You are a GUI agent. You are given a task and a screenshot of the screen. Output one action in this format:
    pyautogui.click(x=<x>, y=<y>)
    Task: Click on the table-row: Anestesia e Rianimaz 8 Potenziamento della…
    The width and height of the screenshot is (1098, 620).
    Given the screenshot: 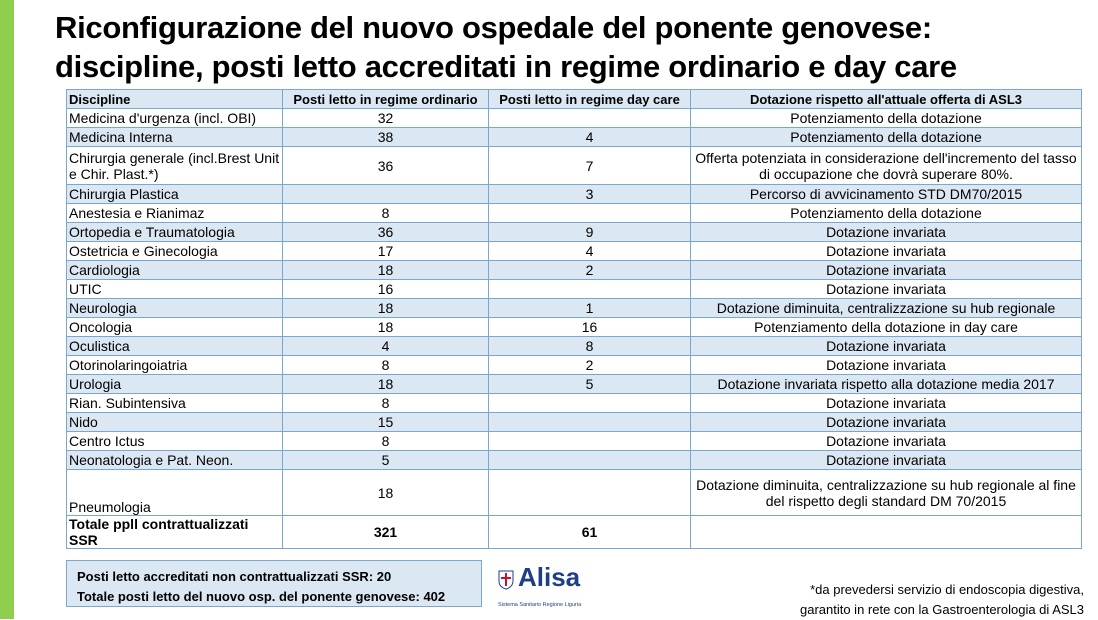 What is the action you would take?
    pyautogui.click(x=574, y=213)
    